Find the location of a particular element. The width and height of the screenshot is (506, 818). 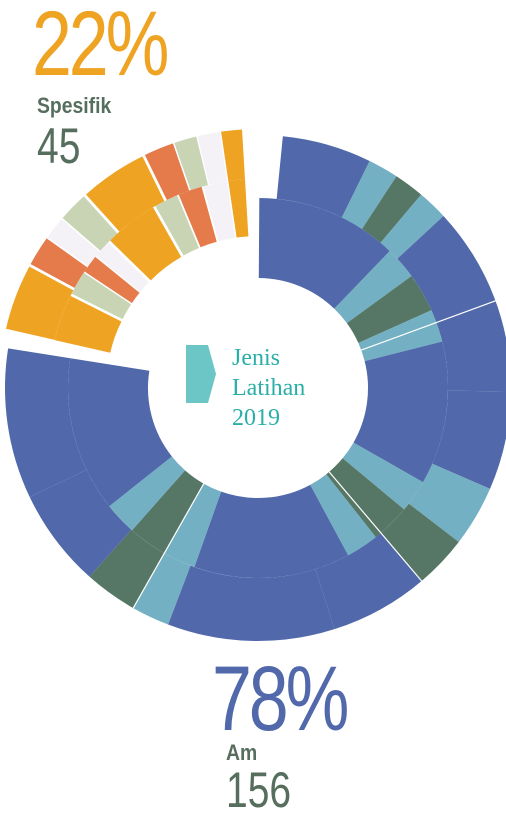

general-category-label: Am is located at coordinates (242, 752).